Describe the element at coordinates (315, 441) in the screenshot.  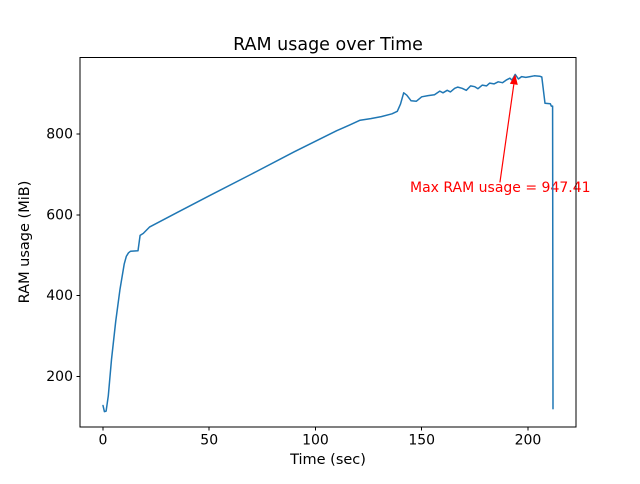
I see `x-tick-label: 100` at that location.